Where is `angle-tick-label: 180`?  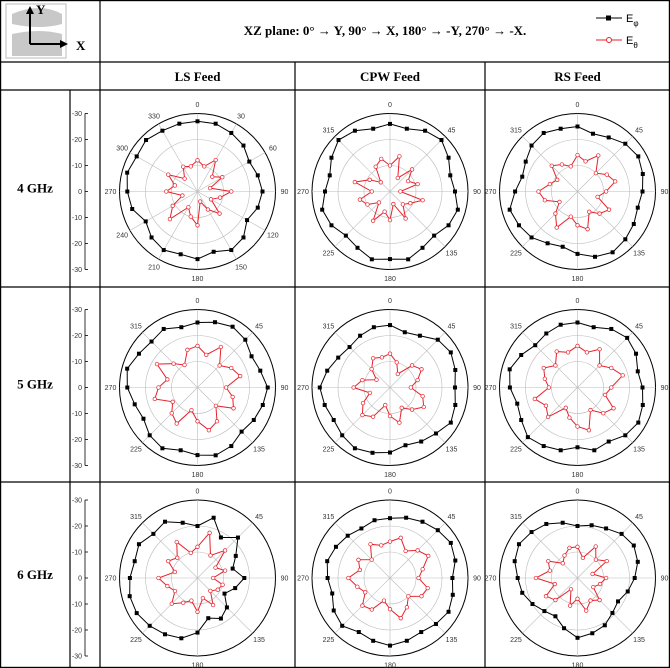 angle-tick-label: 180 is located at coordinates (390, 665).